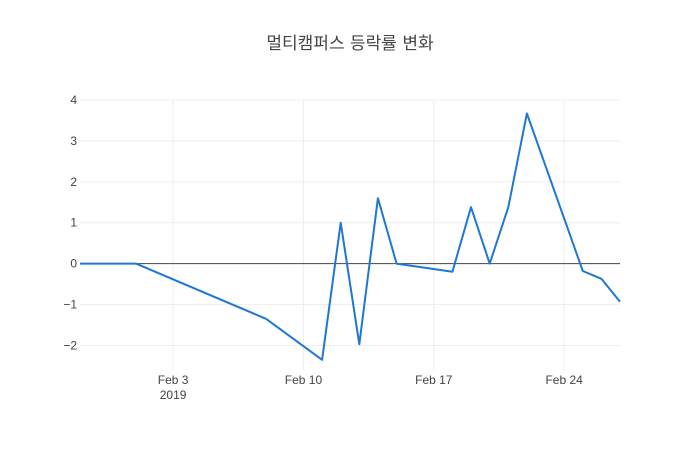 The height and width of the screenshot is (450, 700). I want to click on x-tick-label: Feb 3, so click(173, 380).